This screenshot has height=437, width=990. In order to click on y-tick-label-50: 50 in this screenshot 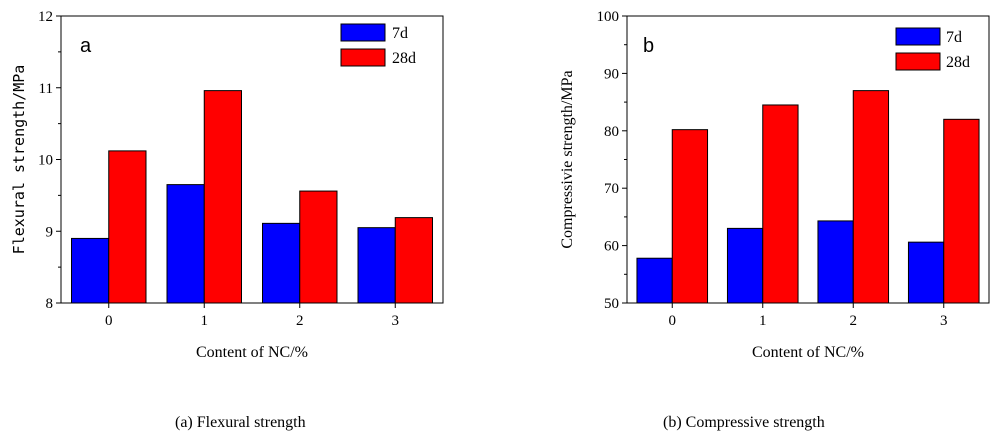, I will do `click(611, 304)`.